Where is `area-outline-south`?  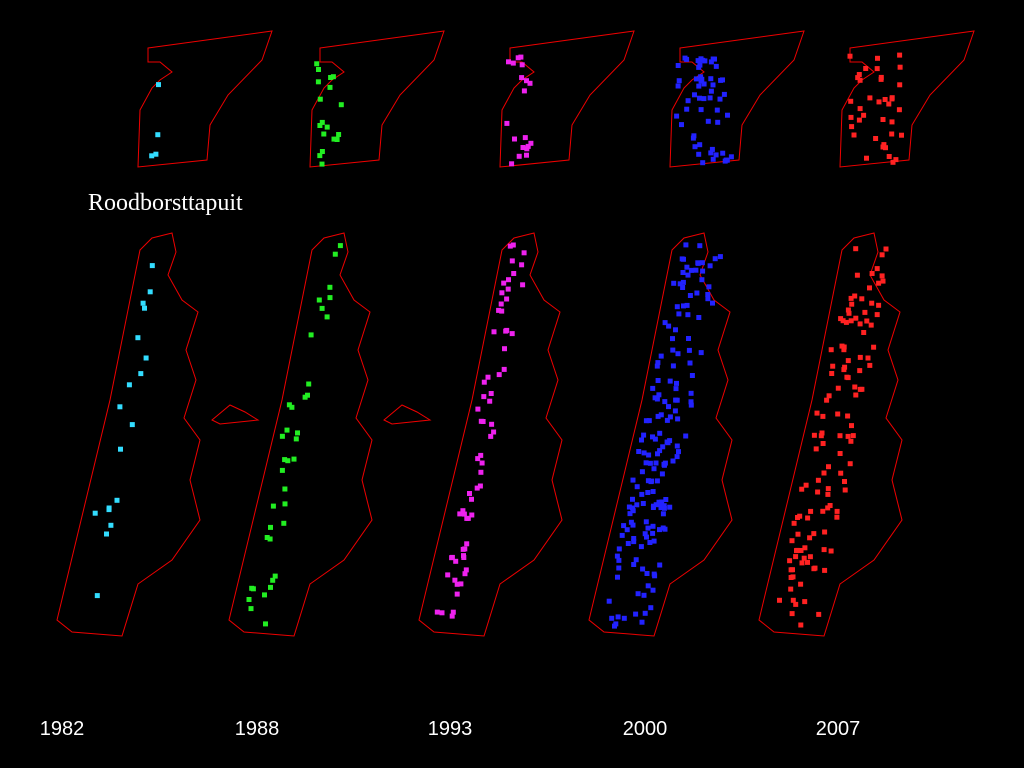 area-outline-south is located at coordinates (128, 434).